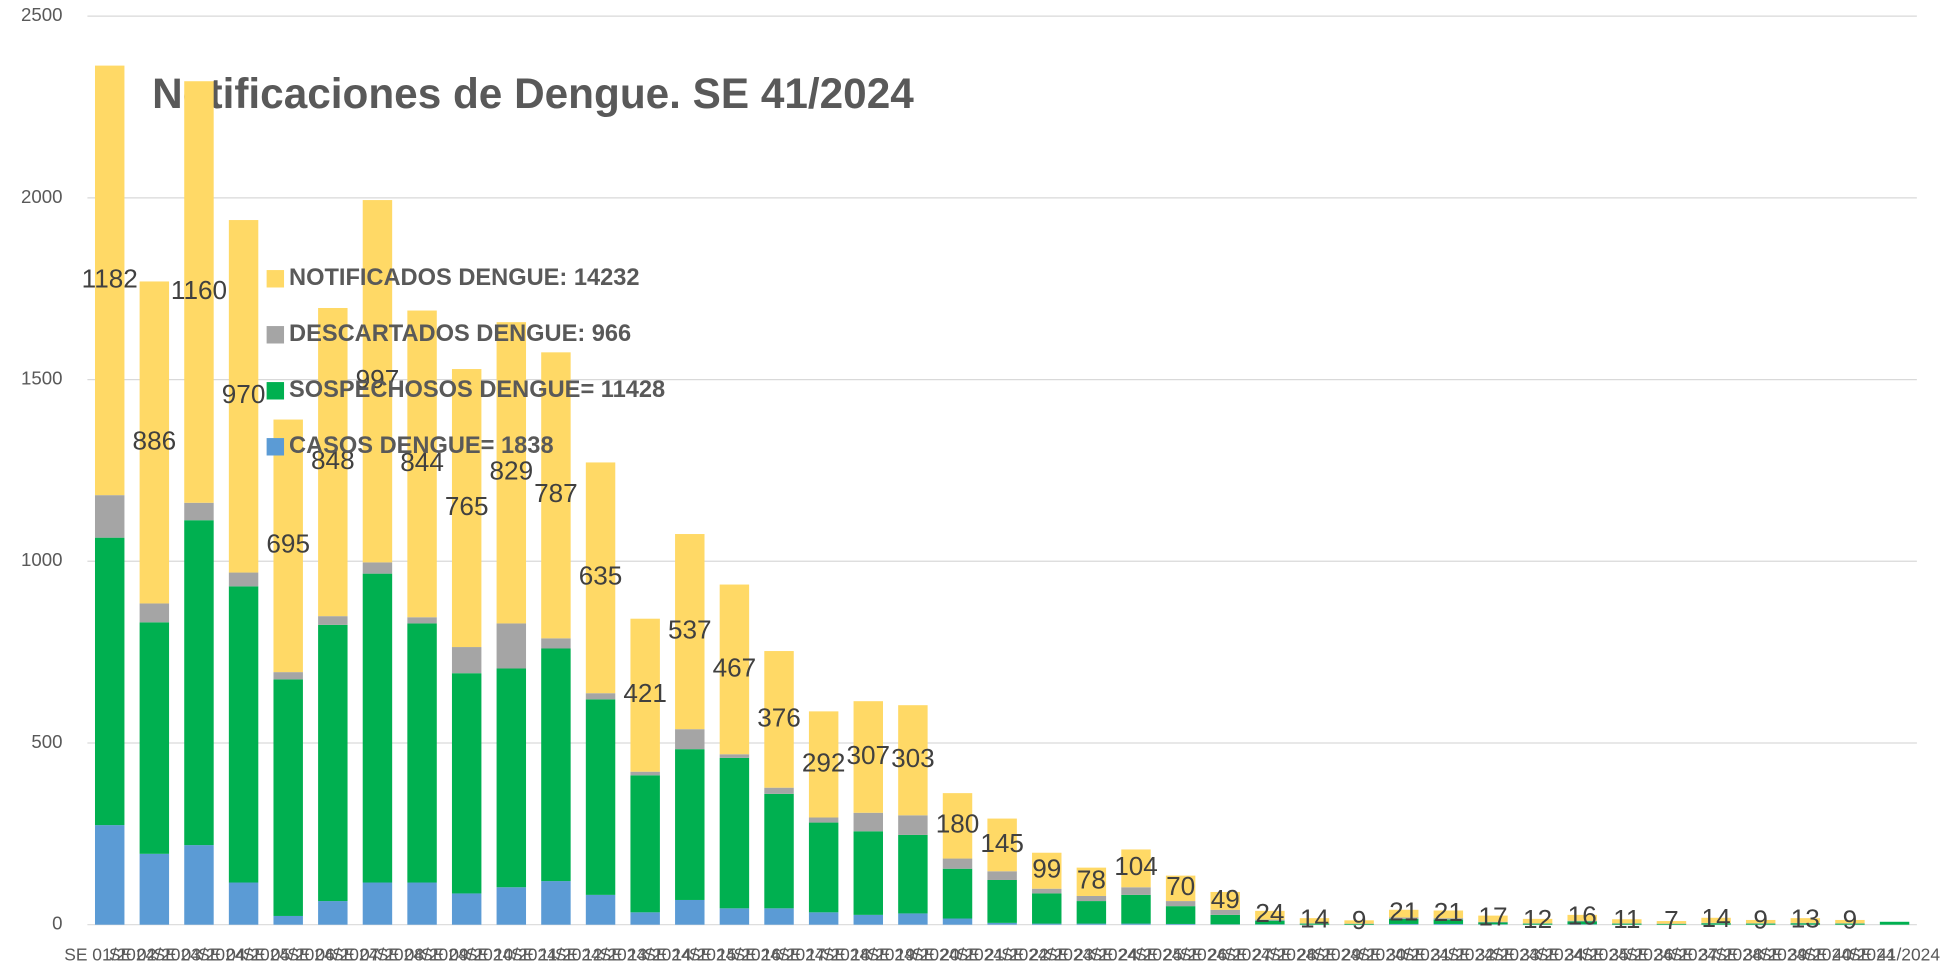 The image size is (1952, 972). Describe the element at coordinates (1626, 919) in the screenshot. I see `data-label: 11` at that location.